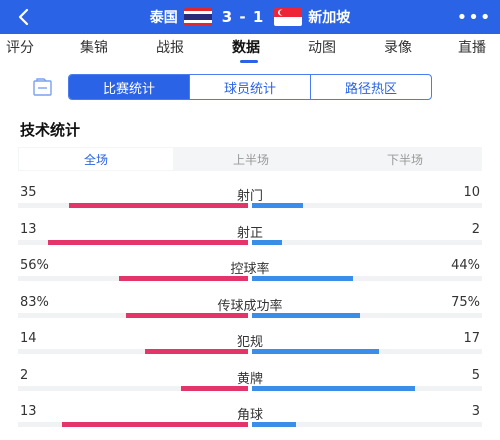 Image resolution: width=500 pixels, height=440 pixels. Describe the element at coordinates (24, 375) in the screenshot. I see `stat-home-value: 2` at that location.